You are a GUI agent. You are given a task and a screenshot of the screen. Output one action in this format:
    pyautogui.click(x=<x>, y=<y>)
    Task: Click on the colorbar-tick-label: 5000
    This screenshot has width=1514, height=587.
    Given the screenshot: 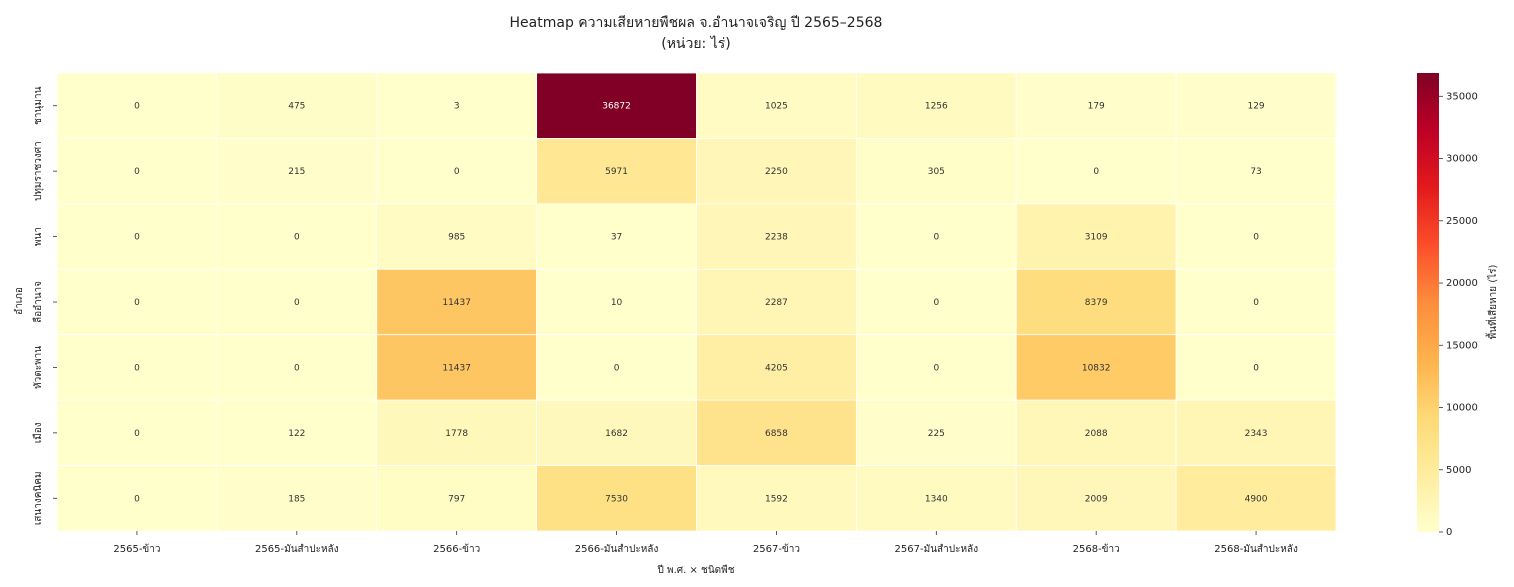 What is the action you would take?
    pyautogui.click(x=1458, y=470)
    